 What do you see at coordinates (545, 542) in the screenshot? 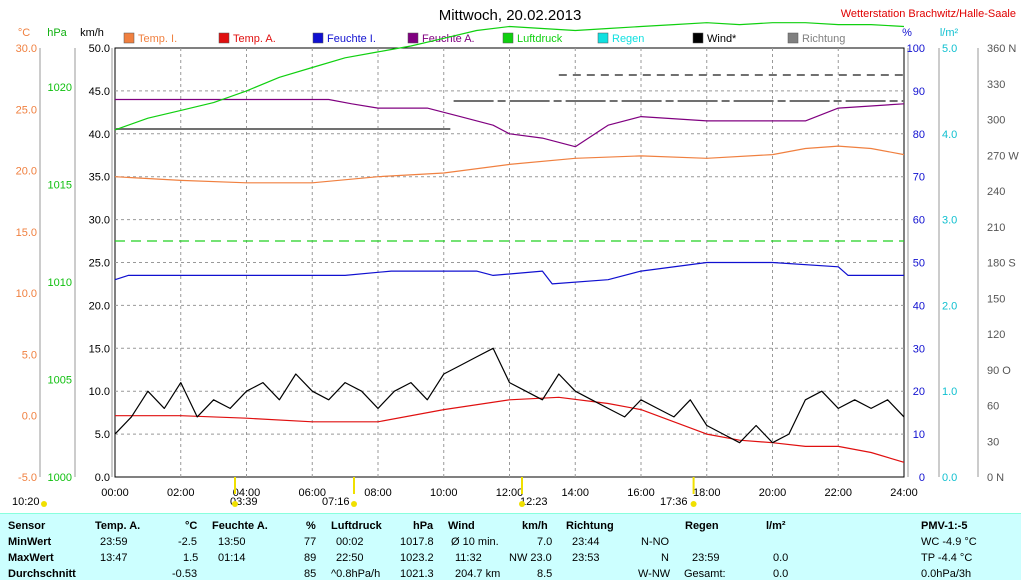
I see `wind-avg10: 7.0` at bounding box center [545, 542].